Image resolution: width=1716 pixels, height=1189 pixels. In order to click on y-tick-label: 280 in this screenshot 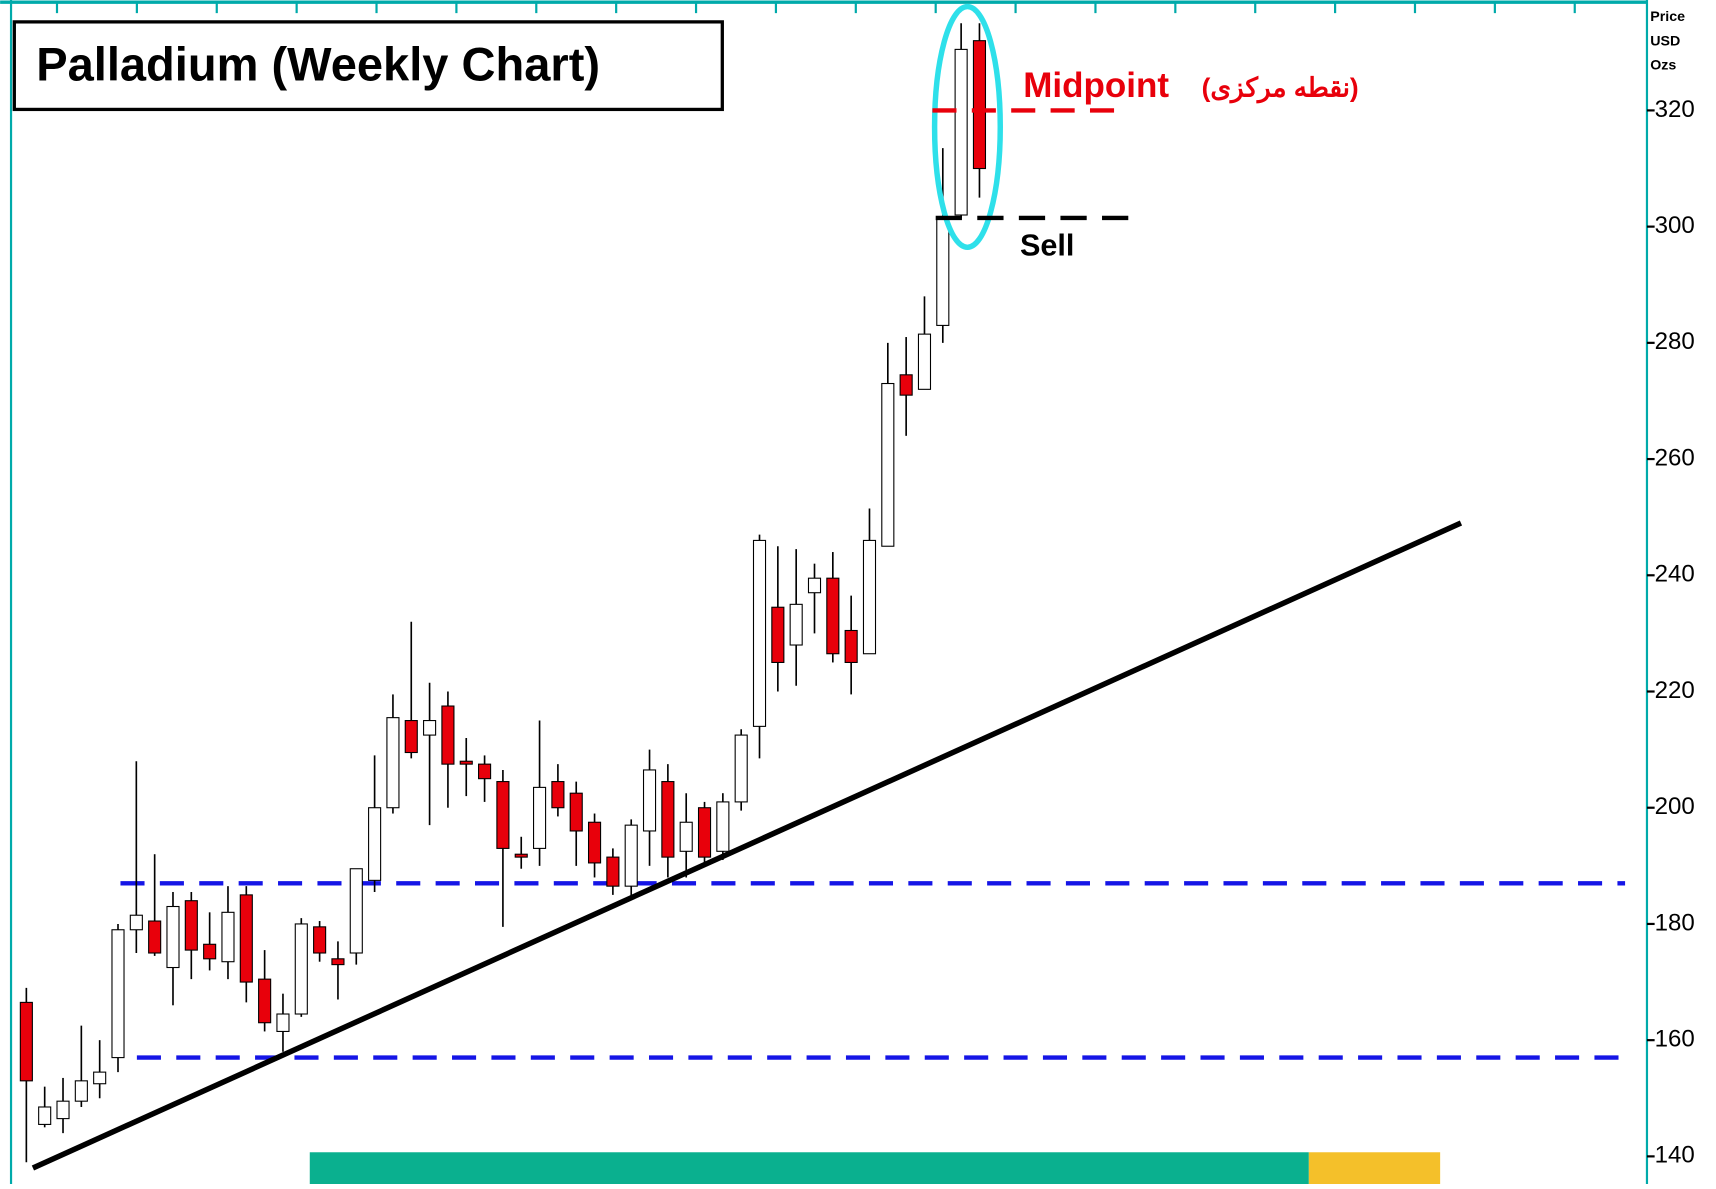, I will do `click(1675, 341)`.